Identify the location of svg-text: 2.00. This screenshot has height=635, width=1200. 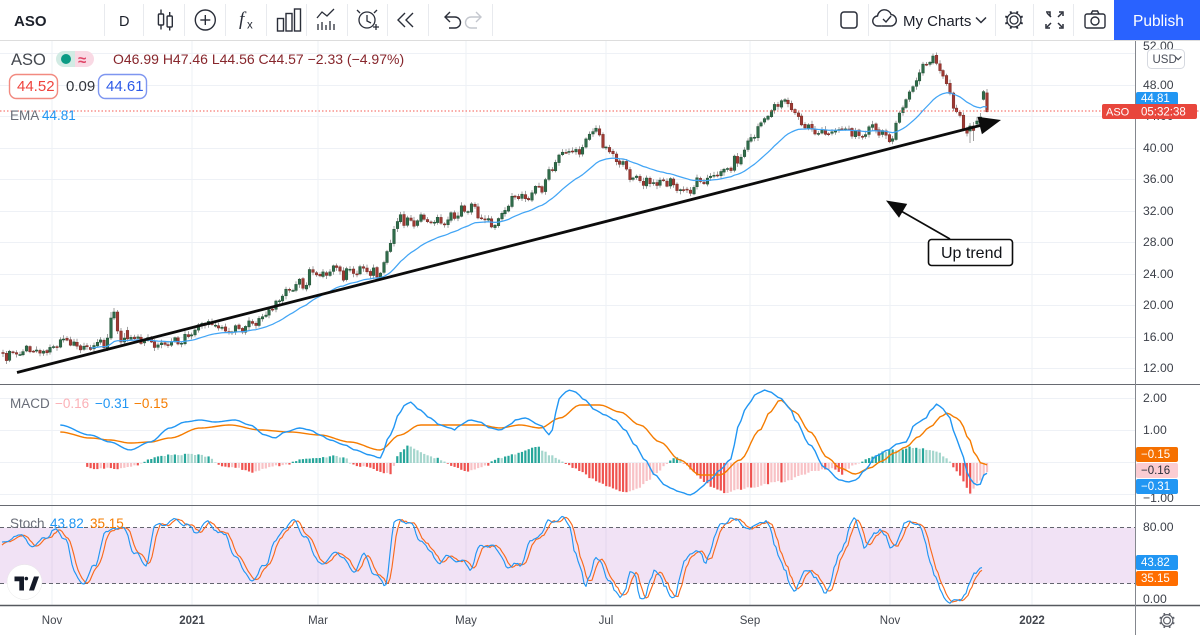
(1155, 398).